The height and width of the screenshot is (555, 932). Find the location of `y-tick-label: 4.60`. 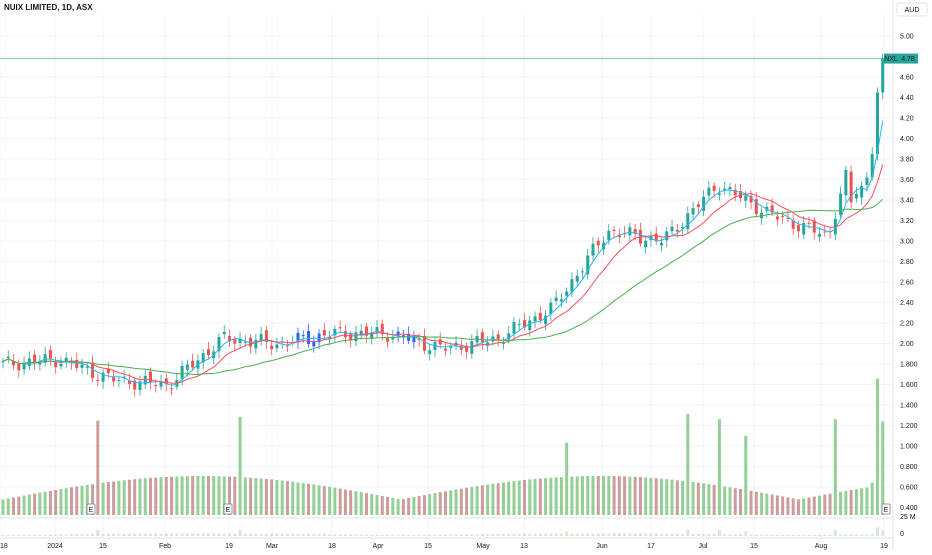

y-tick-label: 4.60 is located at coordinates (907, 78).